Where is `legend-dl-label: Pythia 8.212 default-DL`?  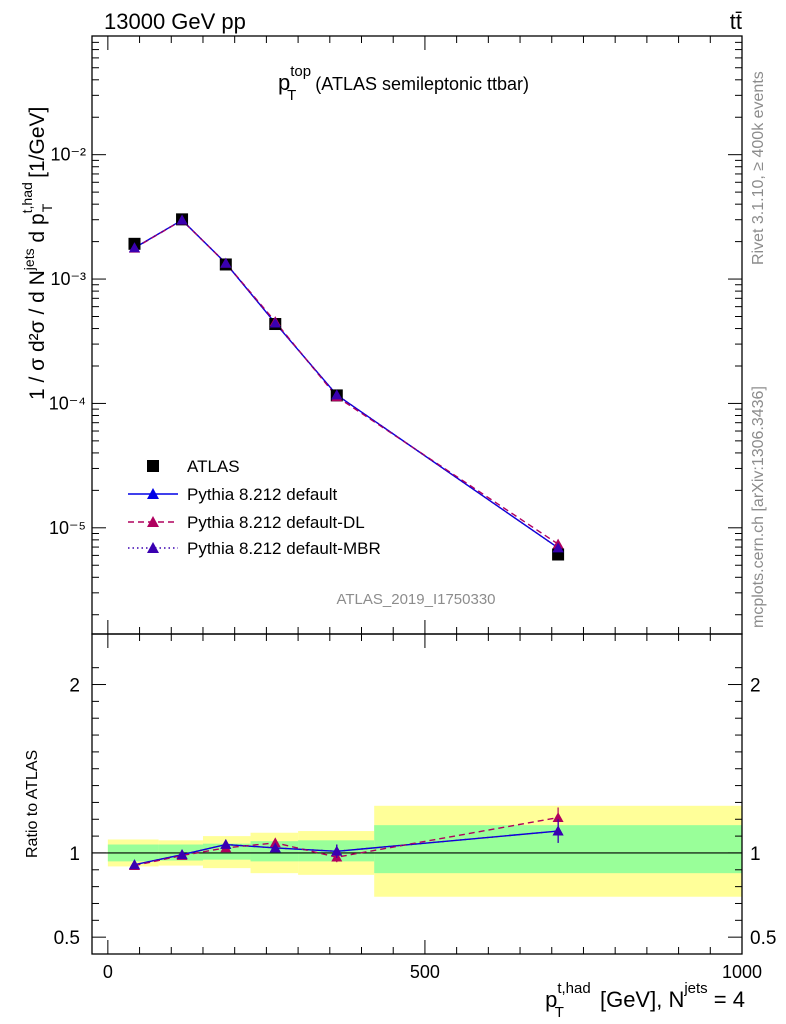 legend-dl-label: Pythia 8.212 default-DL is located at coordinates (276, 522).